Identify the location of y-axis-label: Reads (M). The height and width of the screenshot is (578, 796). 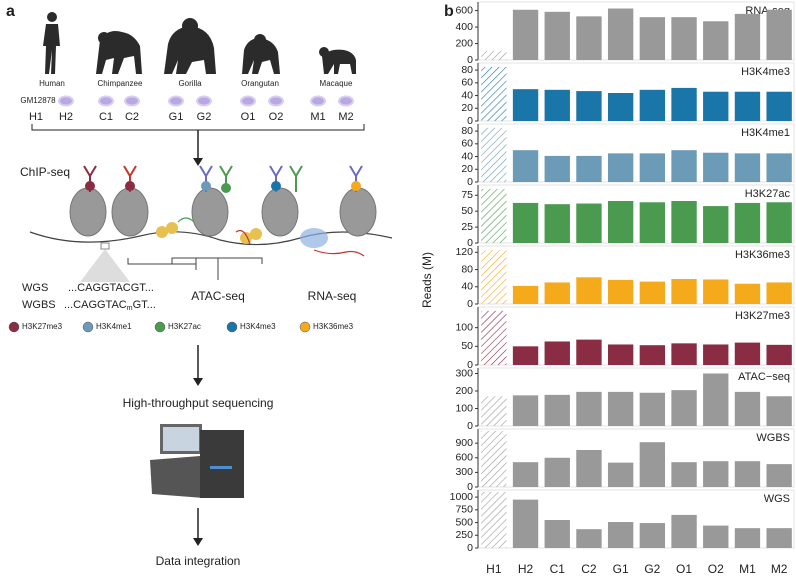
(427, 280).